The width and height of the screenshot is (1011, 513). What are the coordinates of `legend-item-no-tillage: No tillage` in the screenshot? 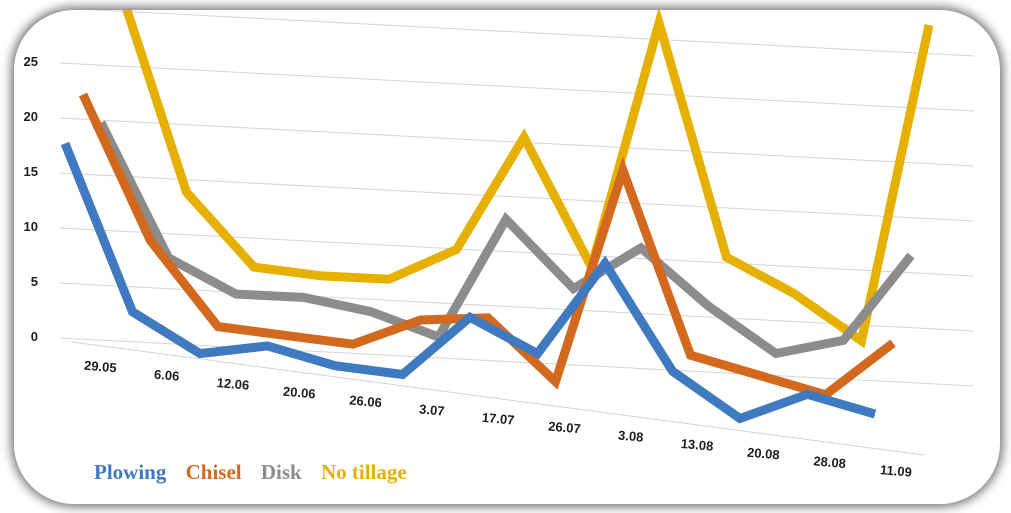 It's located at (363, 472).